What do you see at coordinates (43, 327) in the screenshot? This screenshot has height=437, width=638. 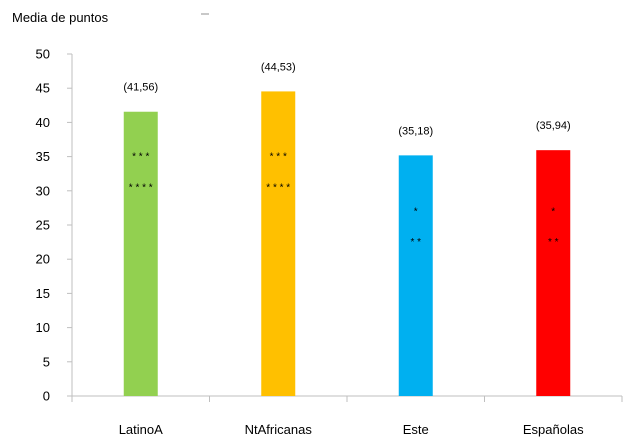 I see `y-tick-label: 10` at bounding box center [43, 327].